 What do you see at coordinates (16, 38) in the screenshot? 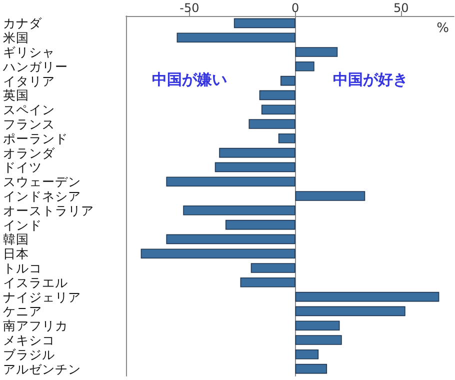
I see `y-tick-label: 米国` at bounding box center [16, 38].